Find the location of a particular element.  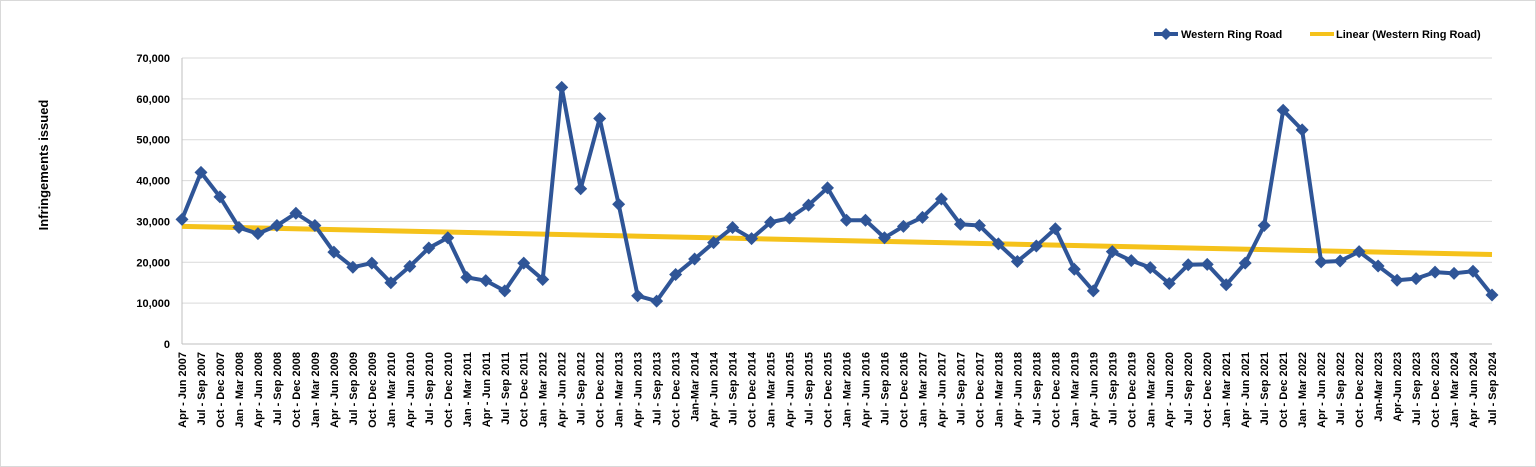

x-tick-label: Oct - Dec 2009 is located at coordinates (373, 390).